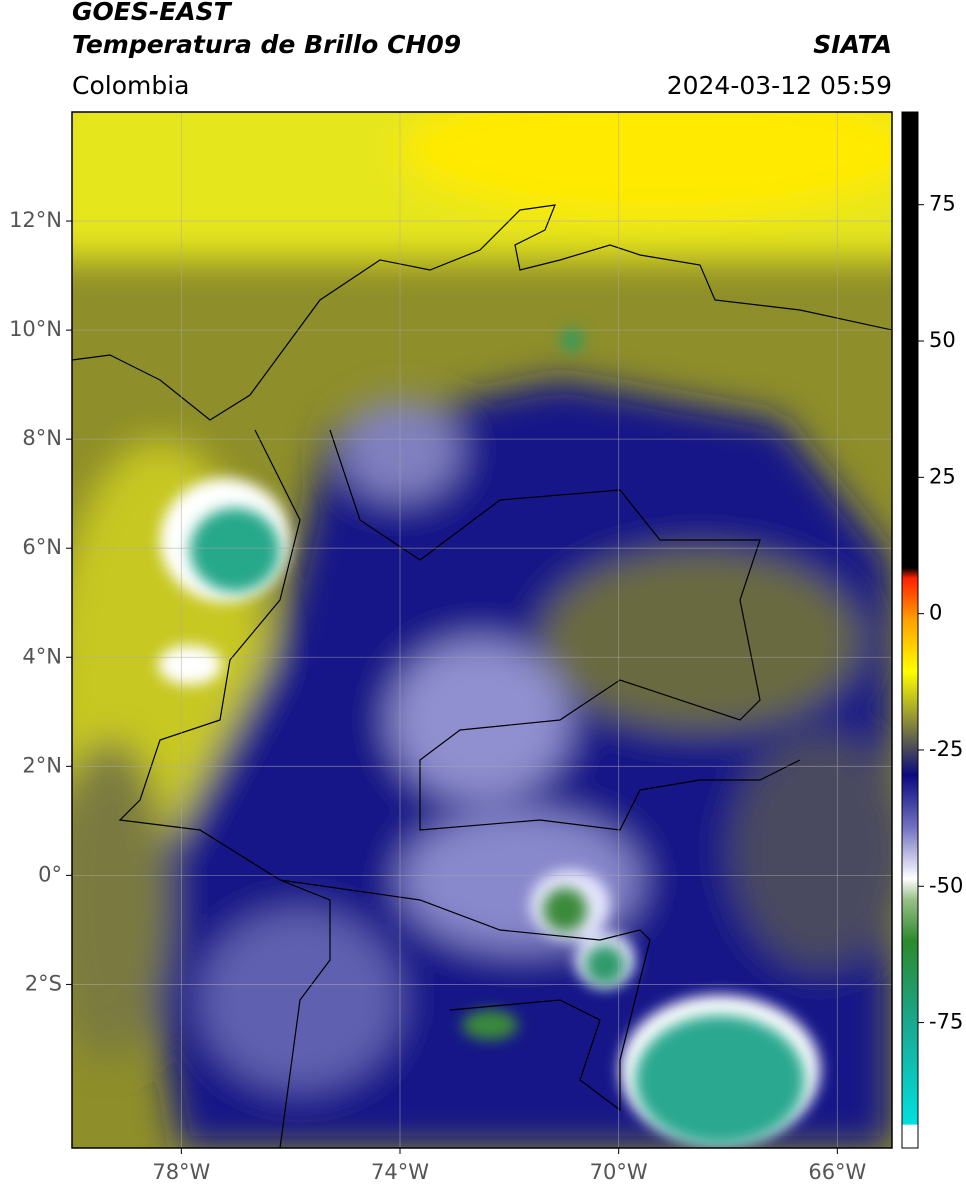  What do you see at coordinates (942, 340) in the screenshot?
I see `colorbar-tick-label: 50` at bounding box center [942, 340].